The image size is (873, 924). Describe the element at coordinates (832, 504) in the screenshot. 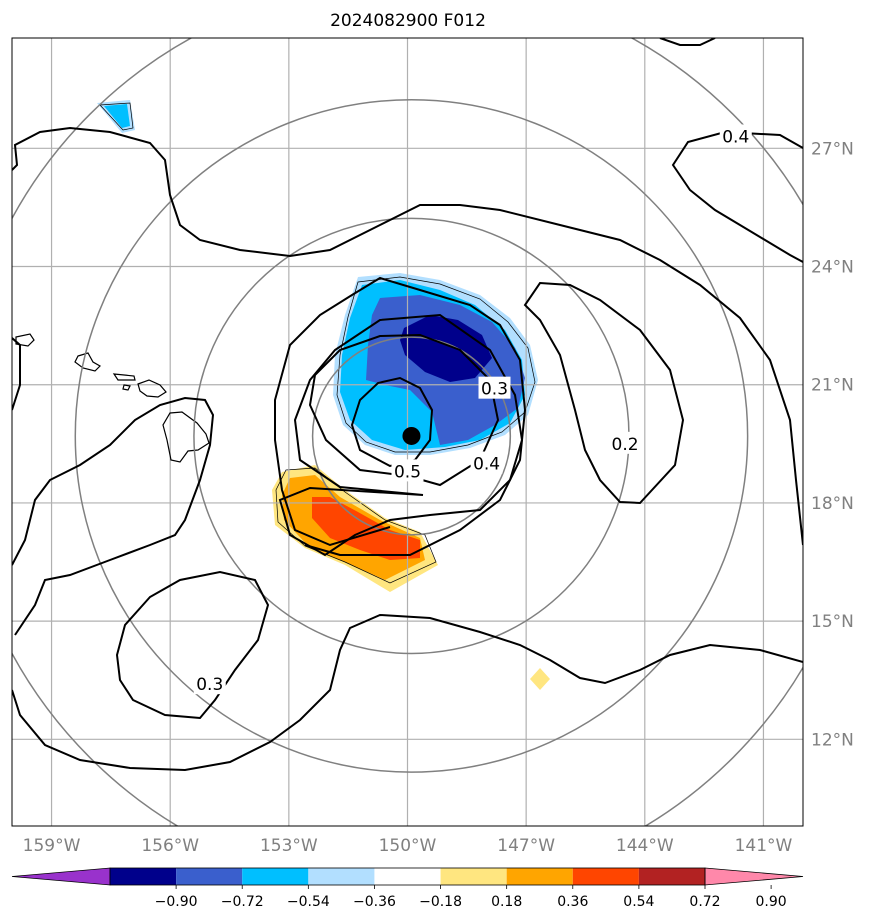

I see `lat-tick-label: 18°N` at that location.